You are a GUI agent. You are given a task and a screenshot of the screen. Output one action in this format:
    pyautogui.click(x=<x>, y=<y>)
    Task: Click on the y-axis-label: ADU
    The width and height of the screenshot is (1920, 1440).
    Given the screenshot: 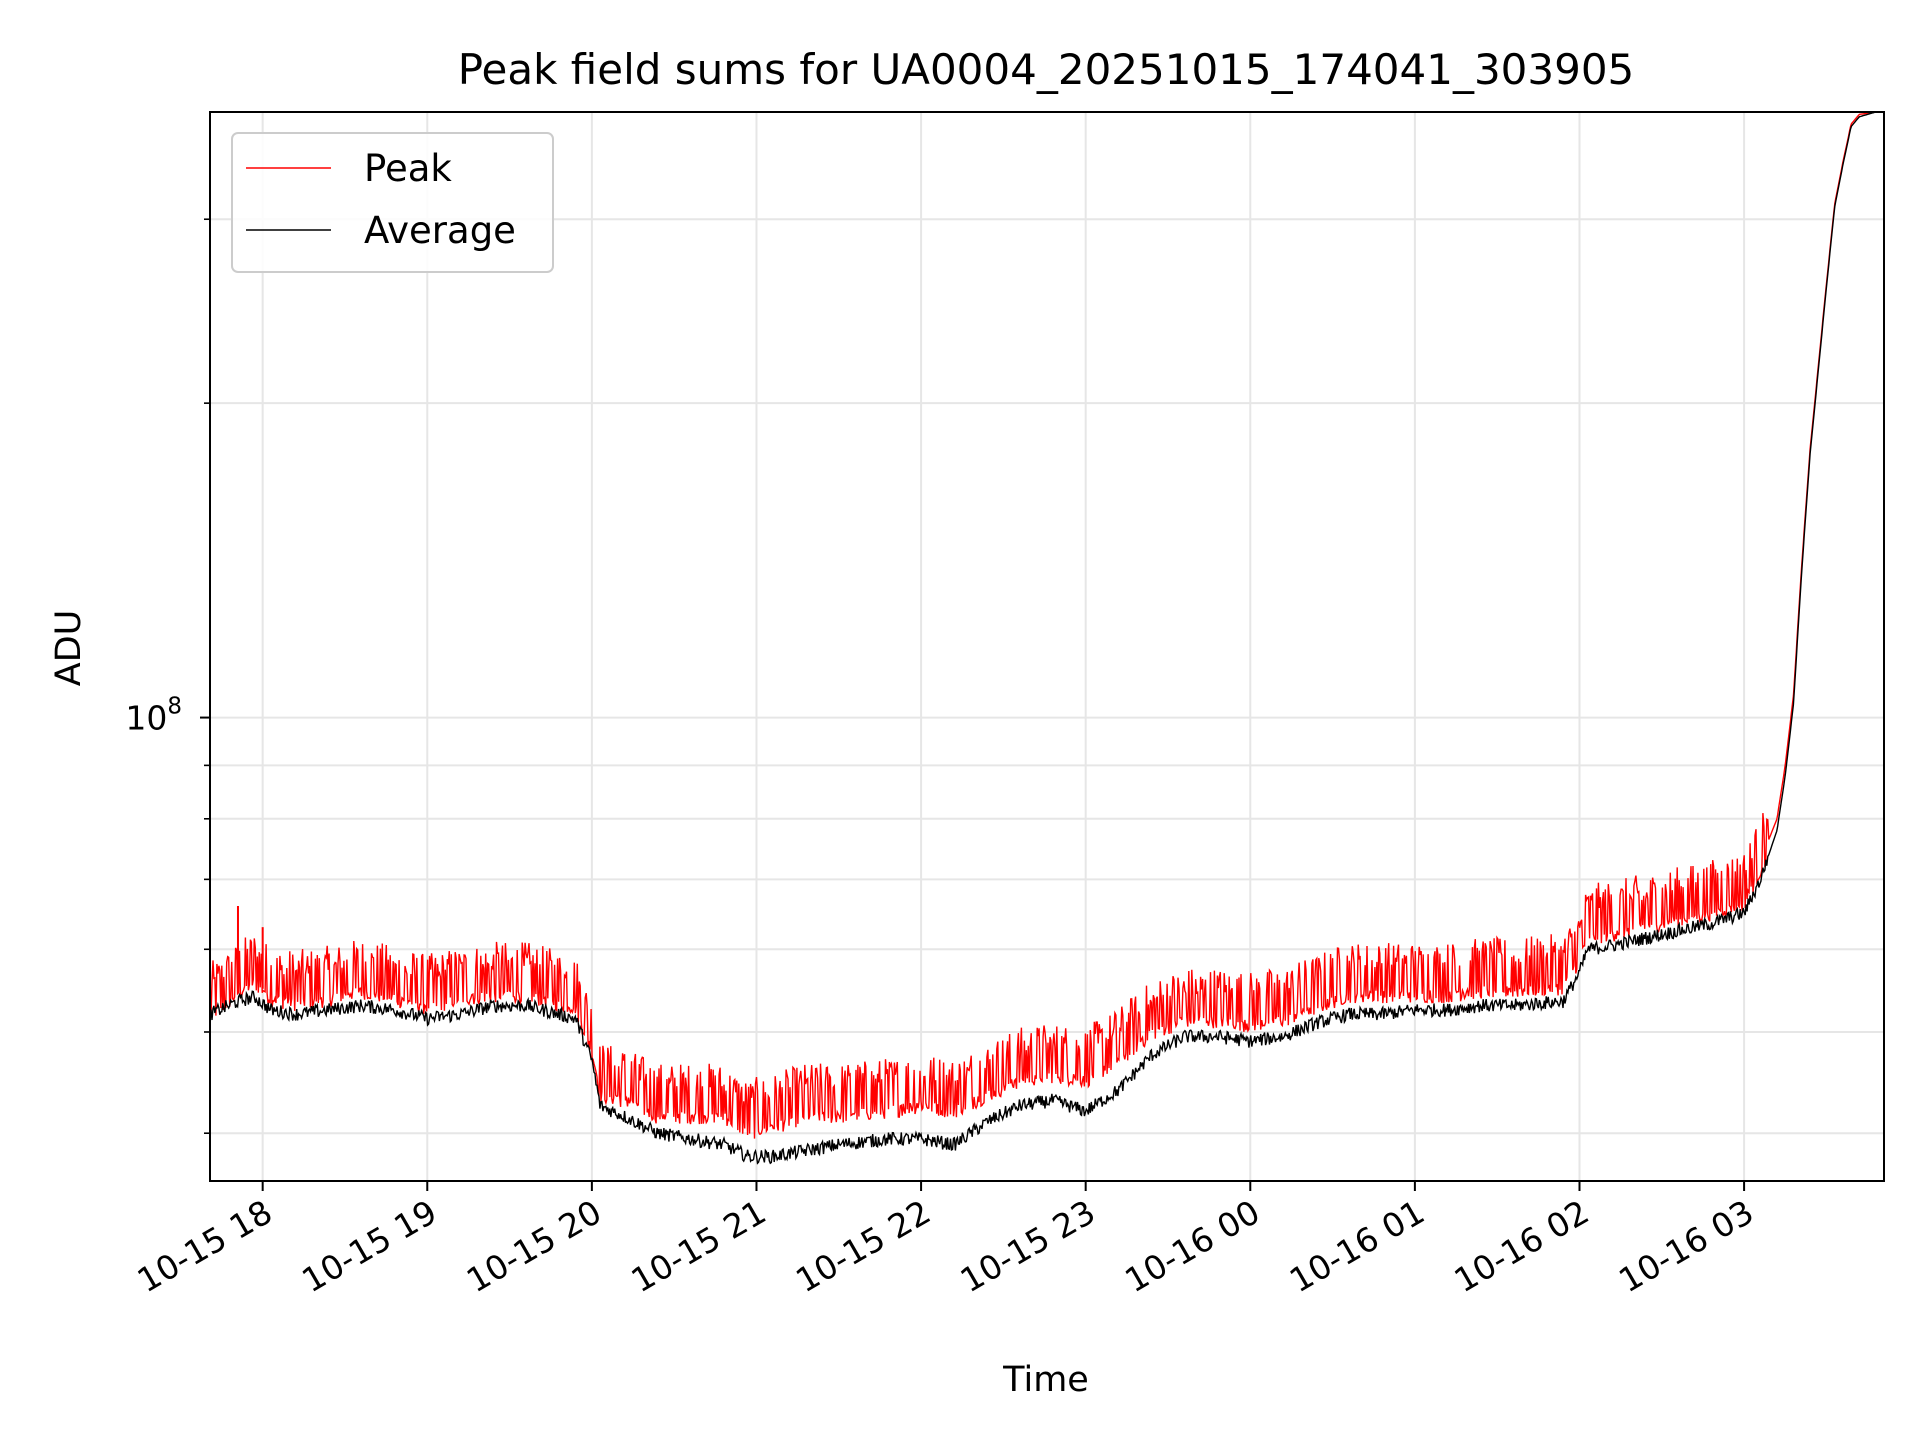 What is the action you would take?
    pyautogui.click(x=69, y=648)
    